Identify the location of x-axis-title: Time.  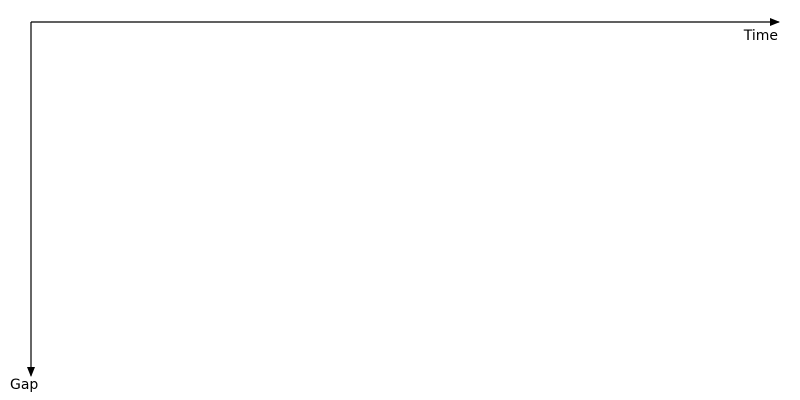
(760, 36).